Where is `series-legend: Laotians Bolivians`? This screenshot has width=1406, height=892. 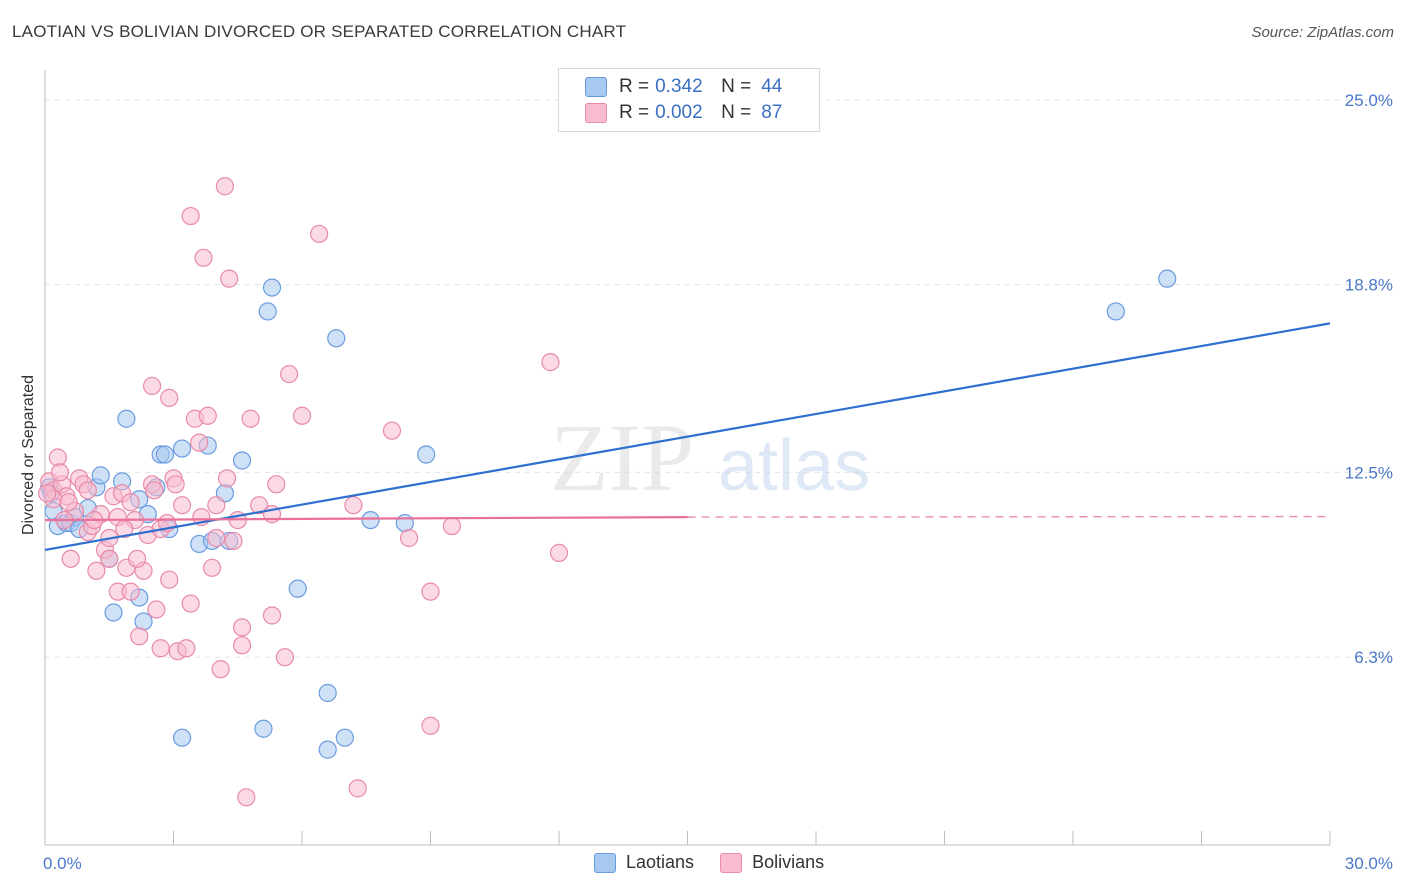 series-legend: Laotians Bolivians is located at coordinates (722, 862).